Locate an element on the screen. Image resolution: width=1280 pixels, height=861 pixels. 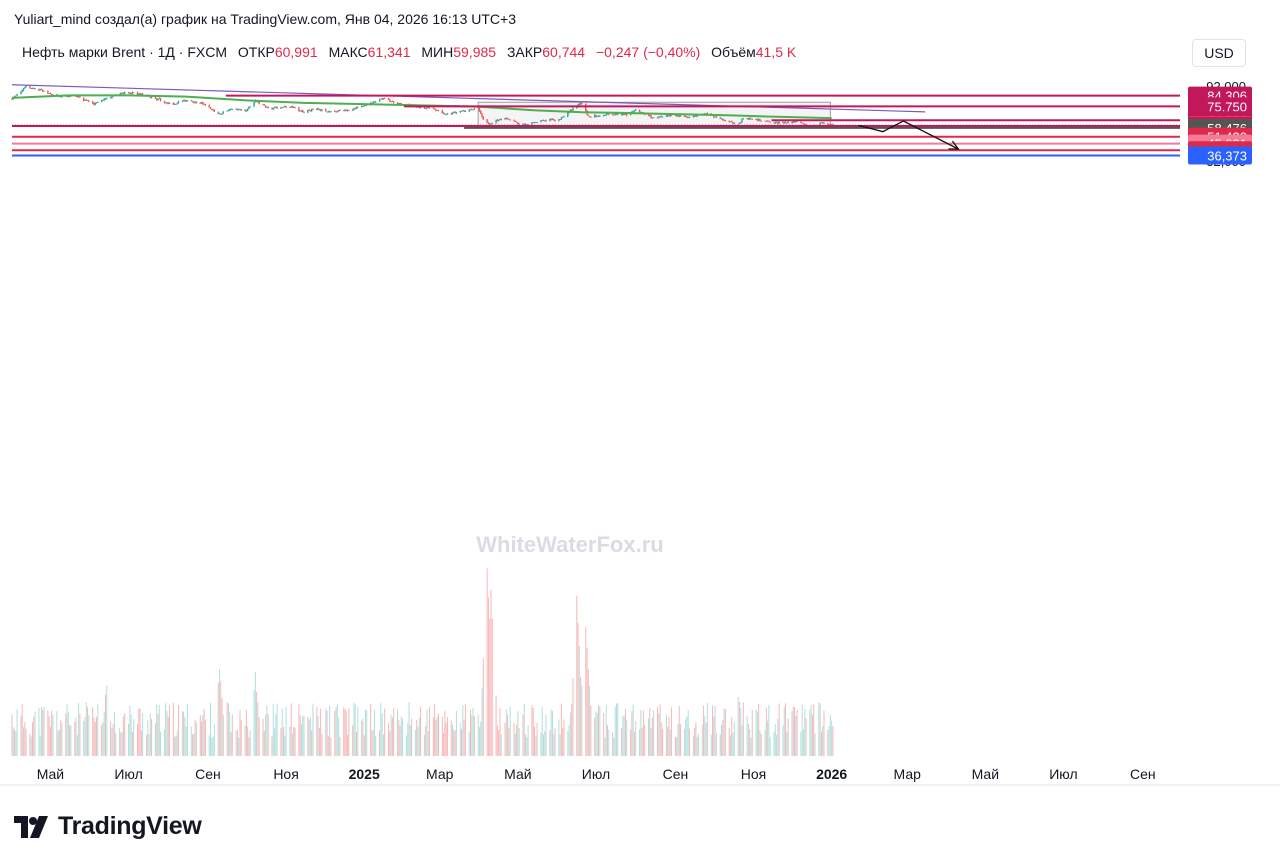
currency-button: USD is located at coordinates (1219, 53).